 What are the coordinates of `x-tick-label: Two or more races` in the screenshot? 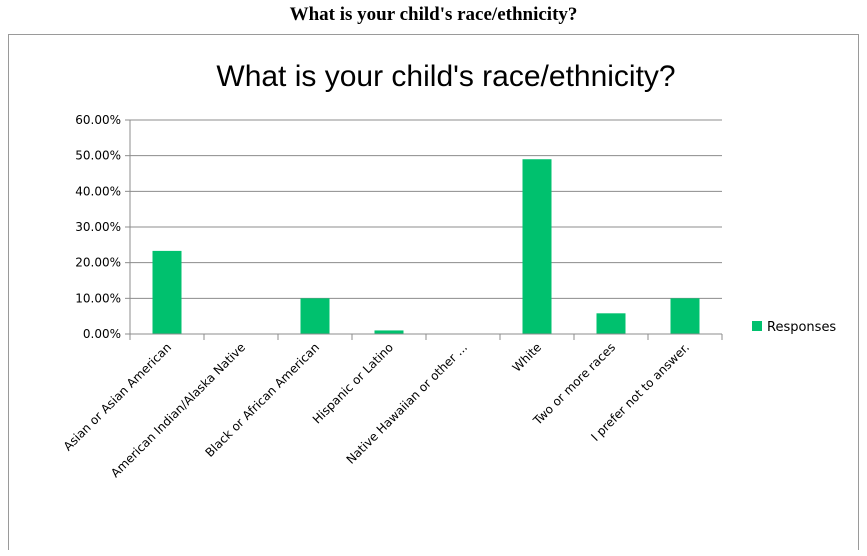 It's located at (574, 384).